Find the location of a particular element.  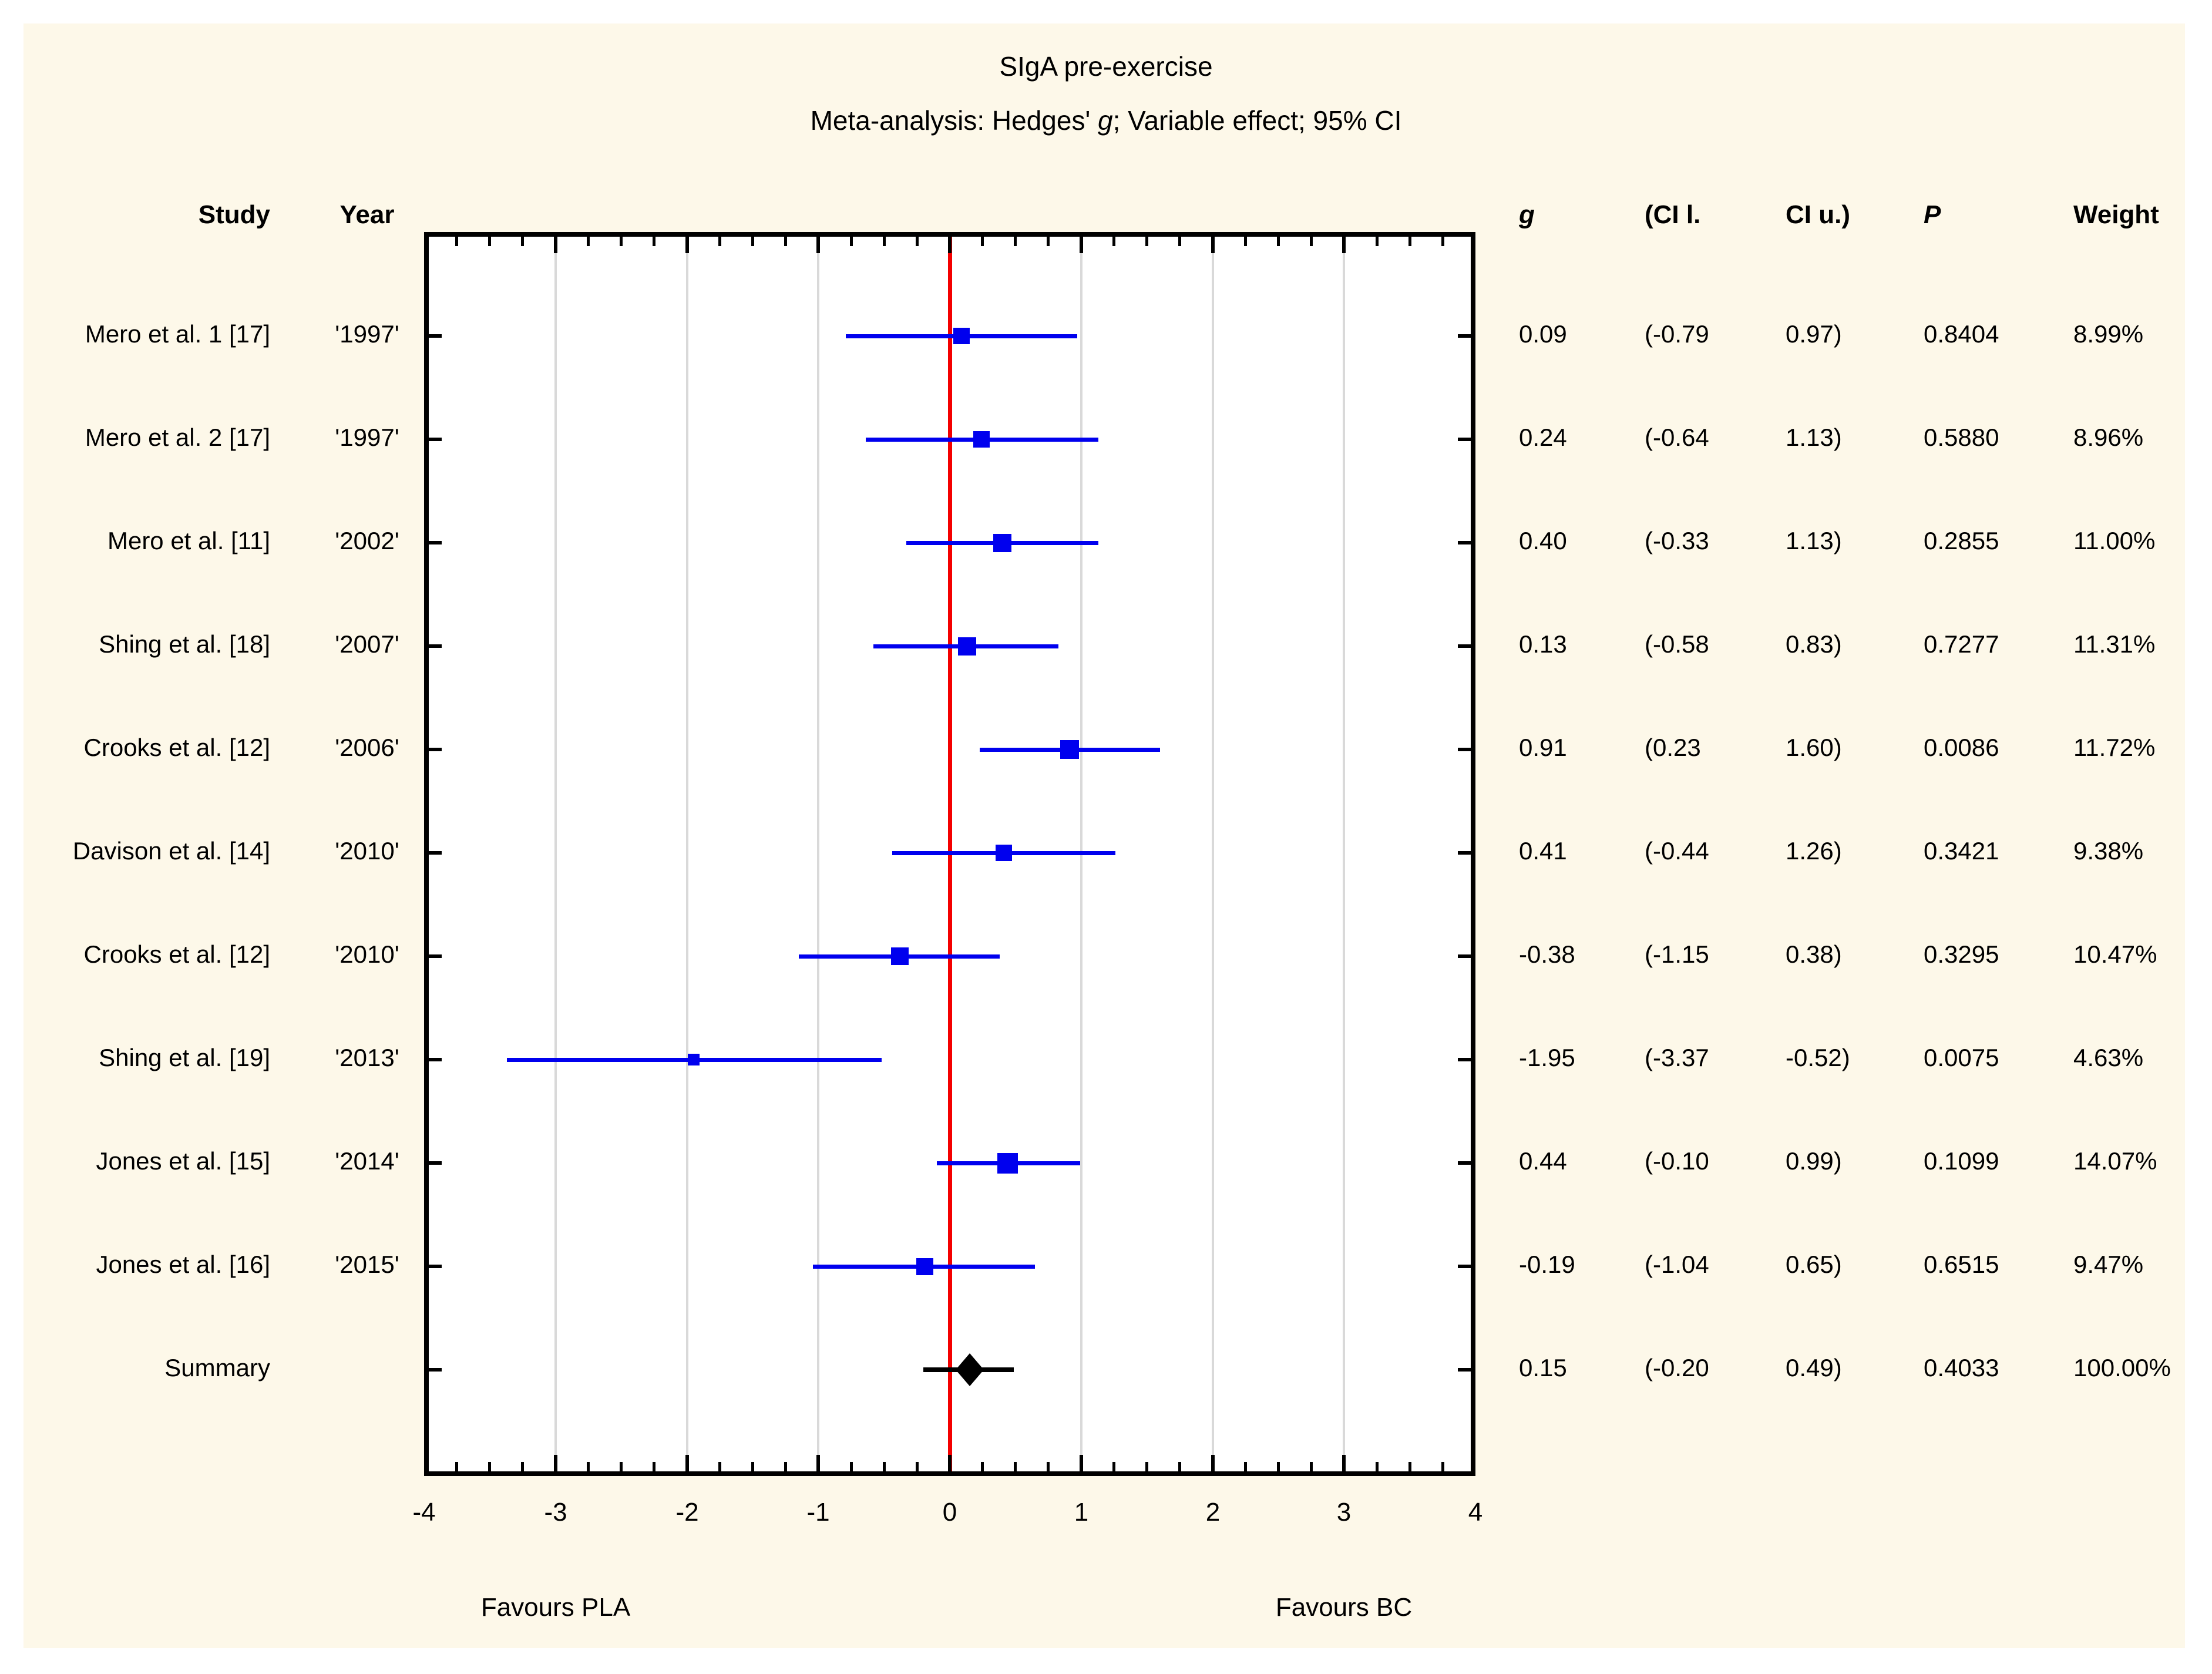

weight-value: 11.72% is located at coordinates (2114, 747).